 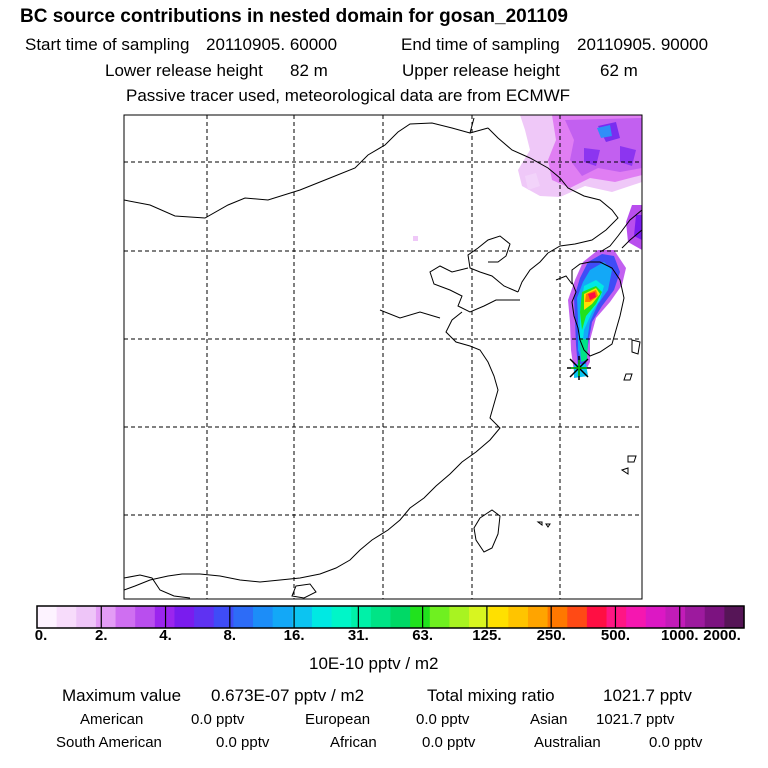 I want to click on colorbar-tick-label: 31., so click(x=358, y=635).